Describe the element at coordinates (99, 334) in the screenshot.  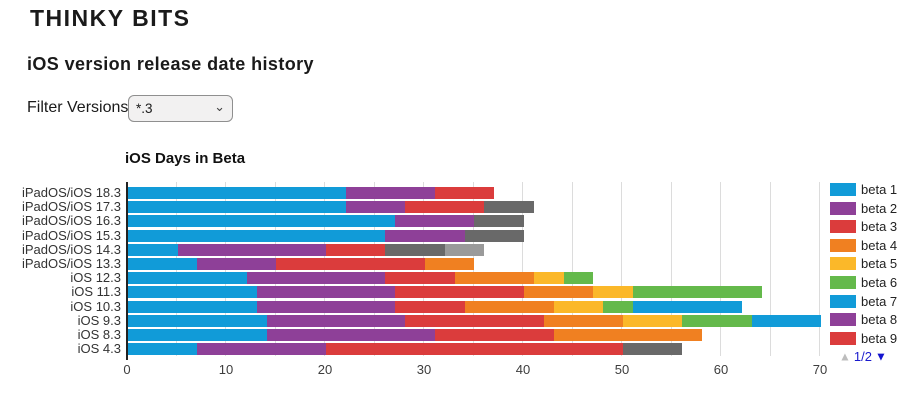
I see `y-axis-label: iOS 8.3` at that location.